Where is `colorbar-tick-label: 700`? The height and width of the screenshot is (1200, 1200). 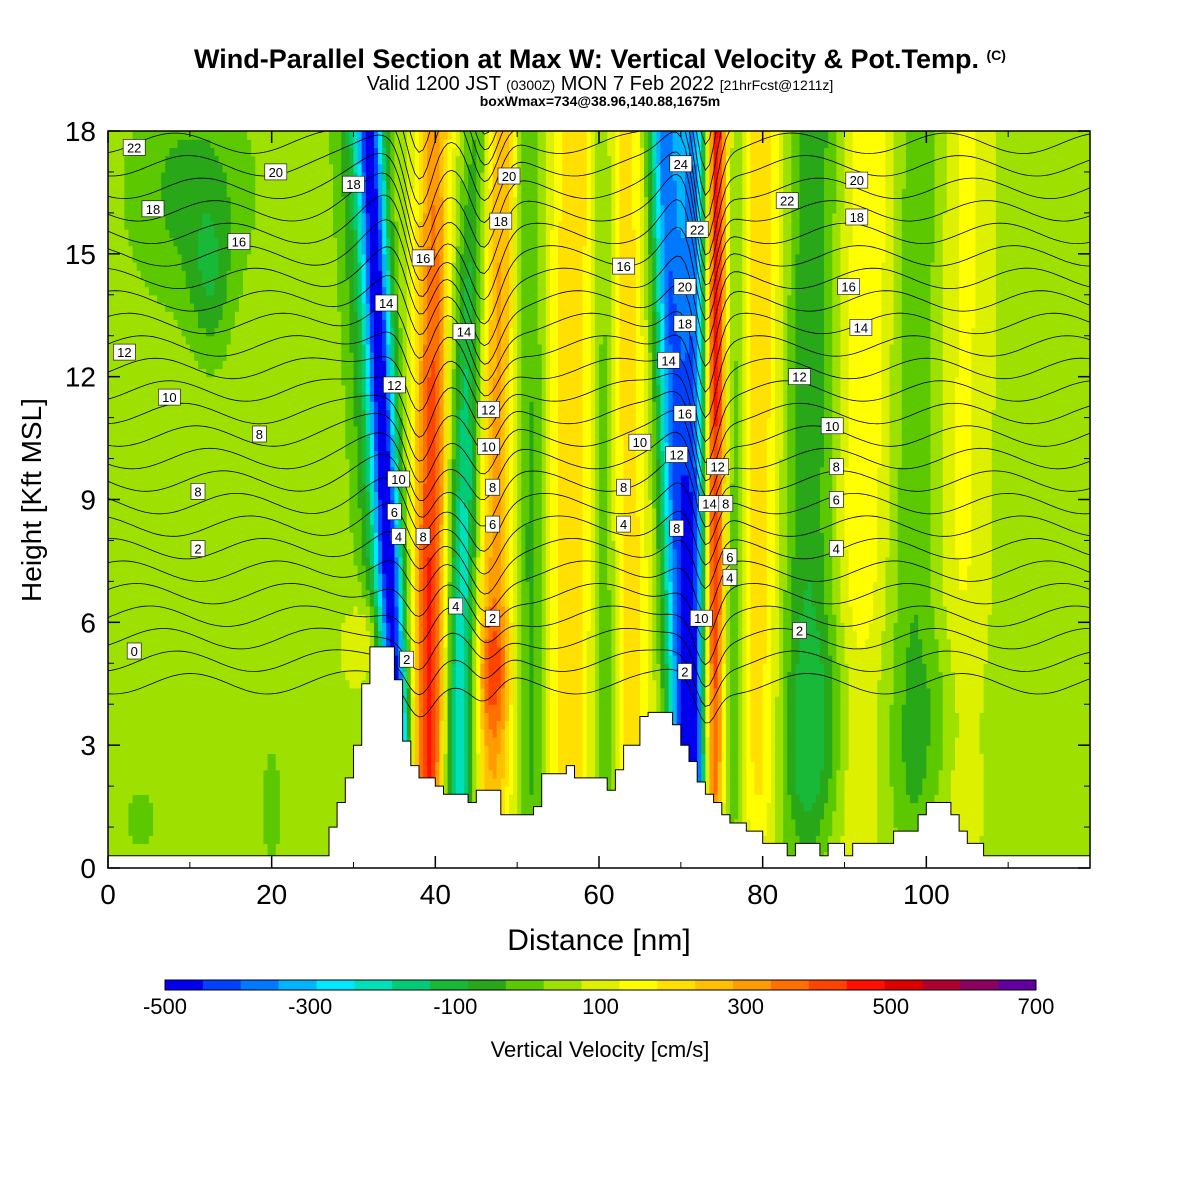 colorbar-tick-label: 700 is located at coordinates (1036, 1006).